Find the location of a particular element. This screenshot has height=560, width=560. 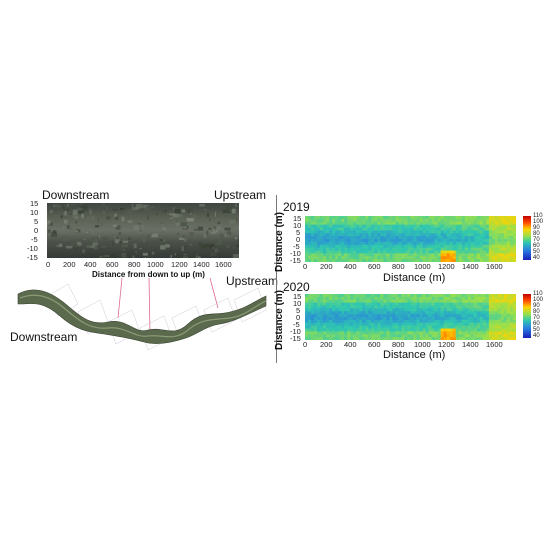

photo-x-tick: 1000 is located at coordinates (155, 264).